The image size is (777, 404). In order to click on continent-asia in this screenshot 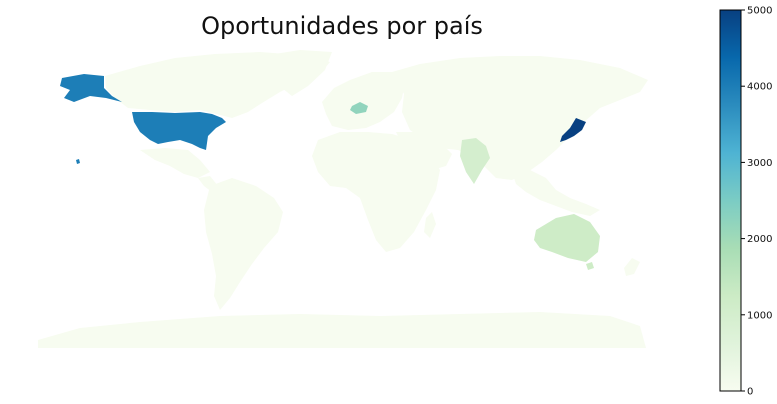, I will do `click(520, 118)`.